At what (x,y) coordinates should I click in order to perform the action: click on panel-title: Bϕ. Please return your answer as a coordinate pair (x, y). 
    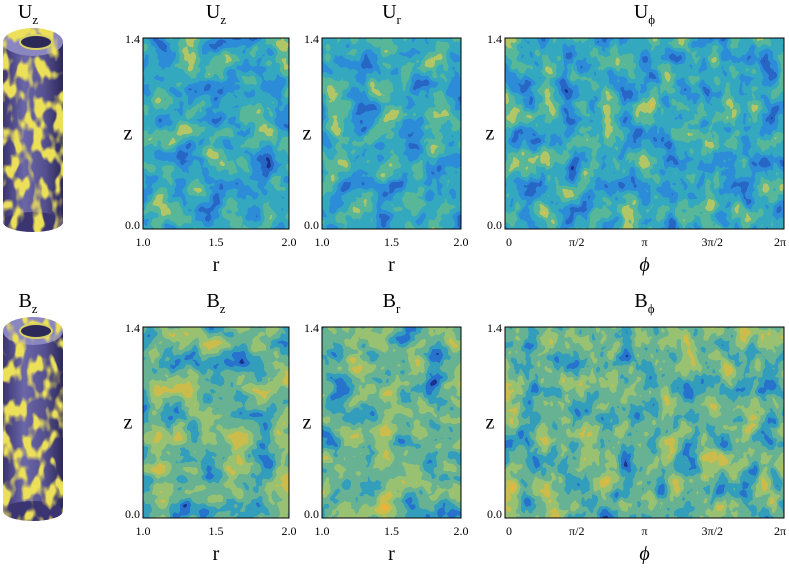
    Looking at the image, I should click on (644, 303).